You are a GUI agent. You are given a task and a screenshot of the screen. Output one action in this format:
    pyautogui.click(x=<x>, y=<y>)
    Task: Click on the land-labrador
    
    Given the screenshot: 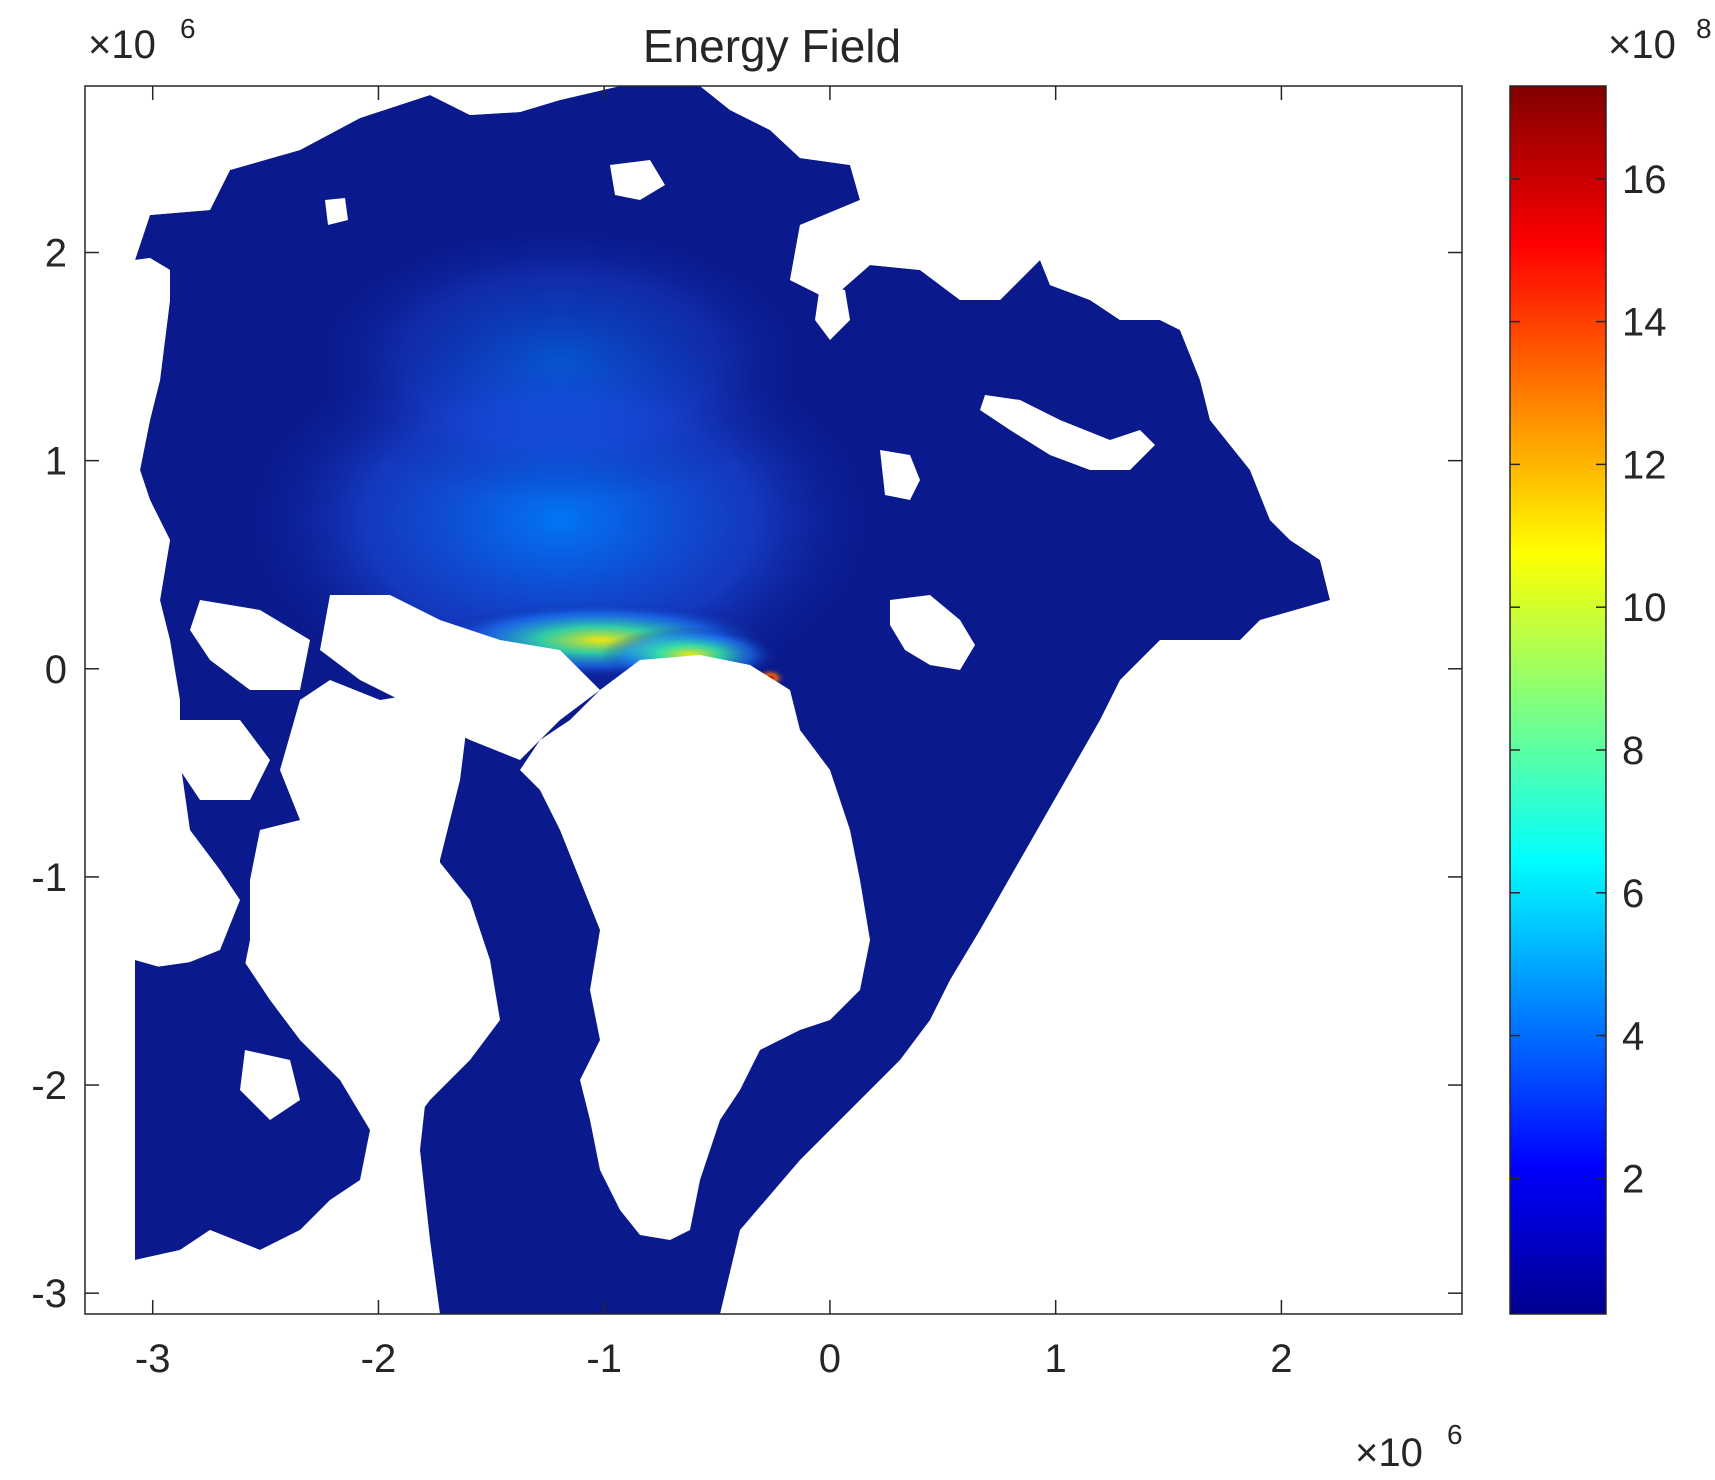 What is the action you would take?
    pyautogui.click(x=282, y=1262)
    